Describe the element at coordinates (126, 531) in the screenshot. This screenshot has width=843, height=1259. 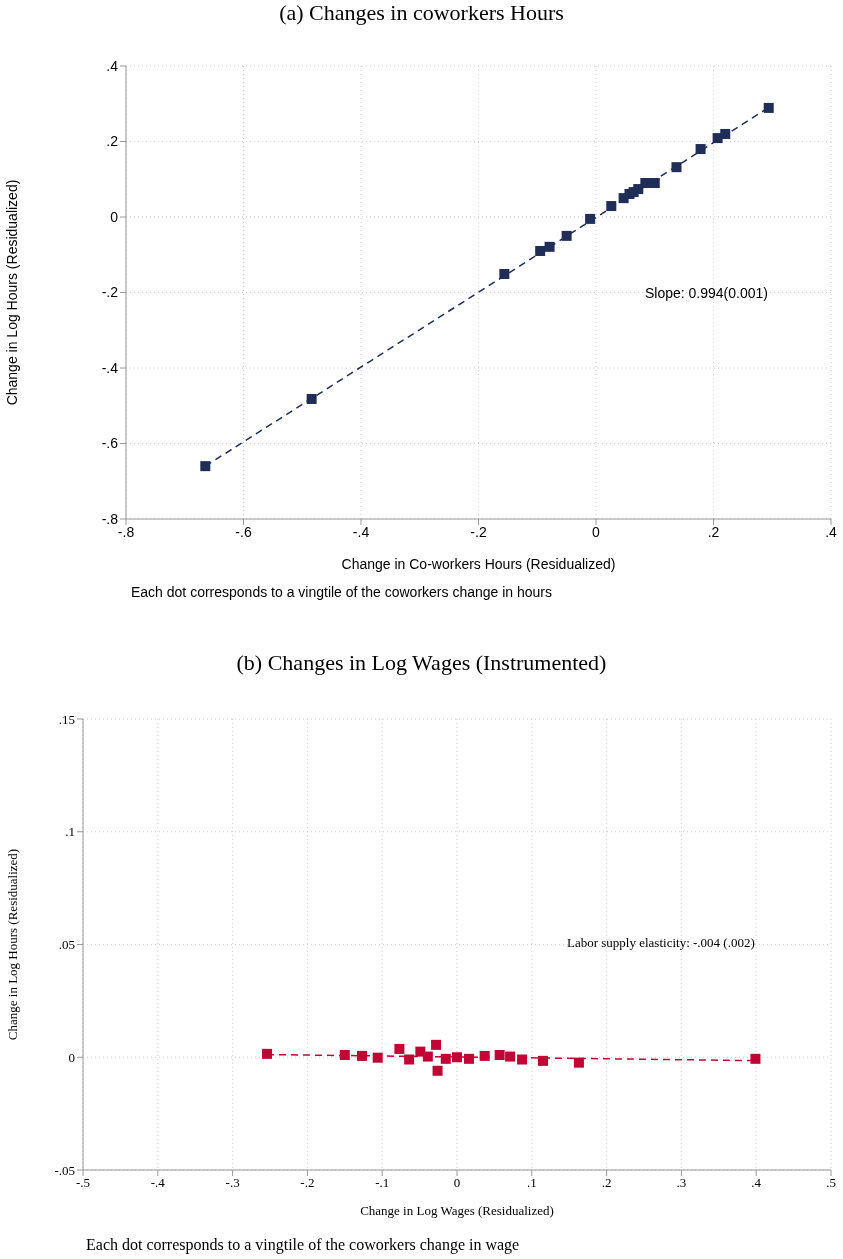
I see `x-tick-label: -.8` at that location.